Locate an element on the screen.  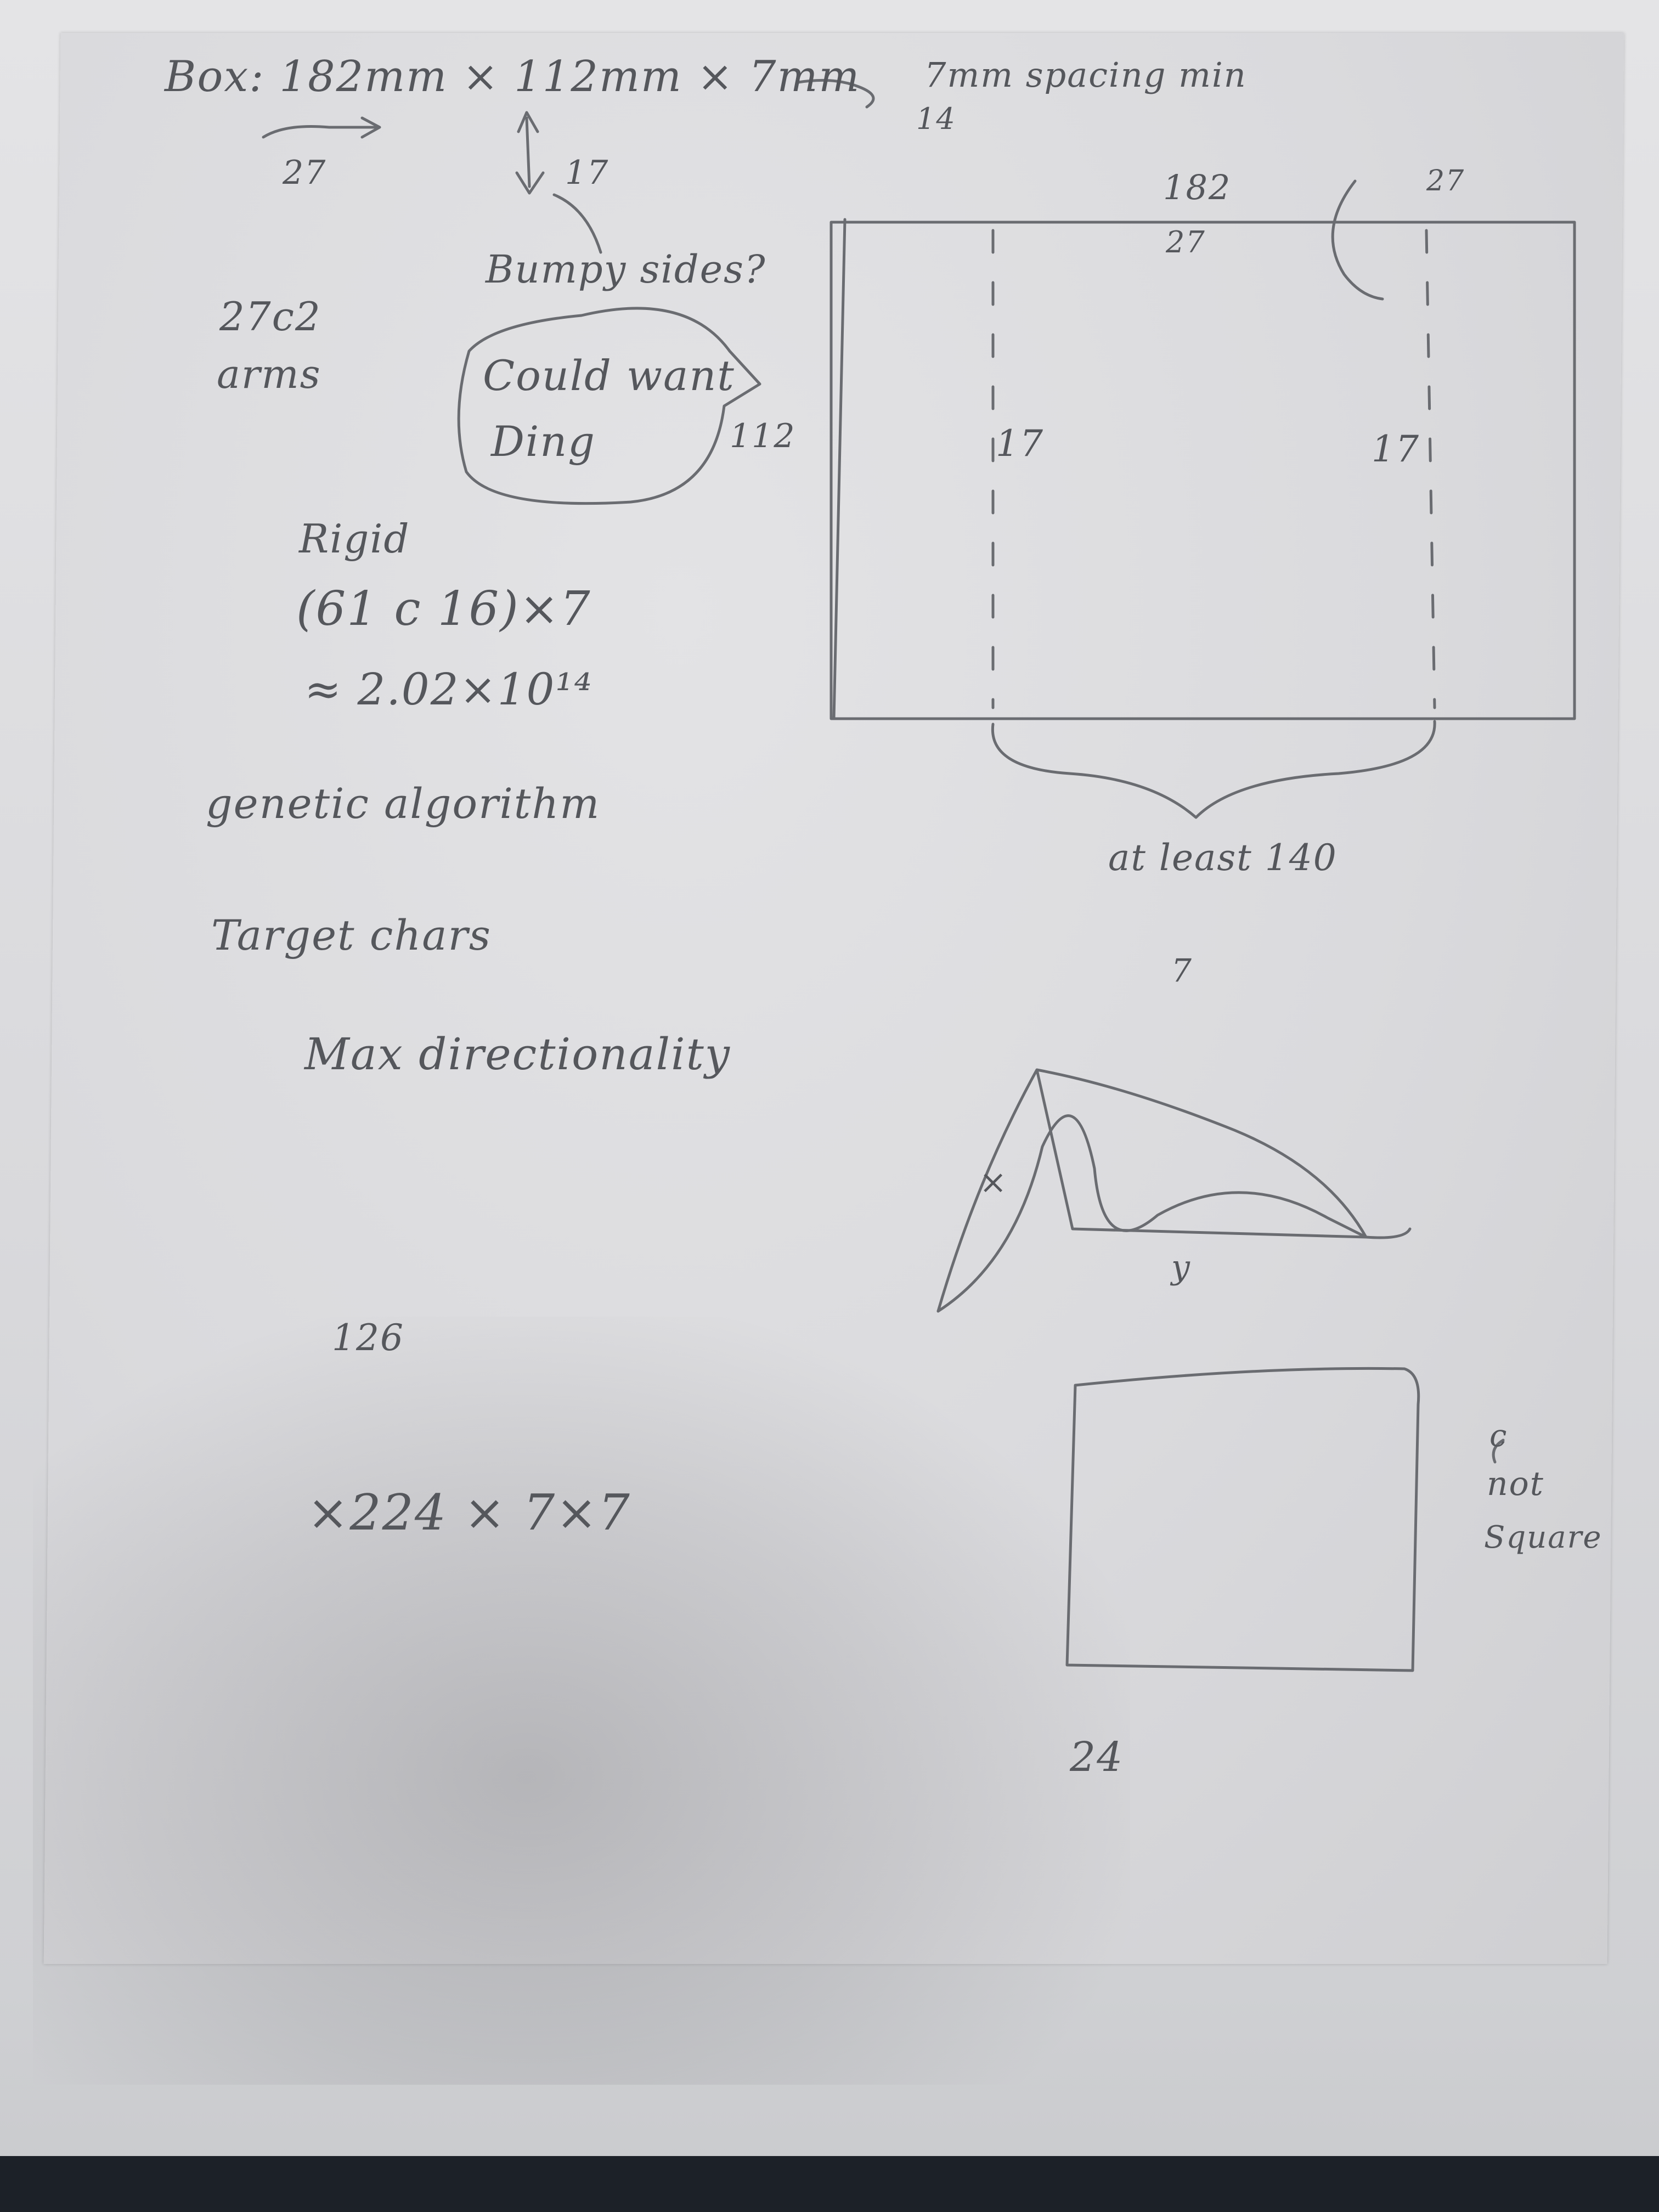
at-least-140: at least 140 is located at coordinates (1223, 858).